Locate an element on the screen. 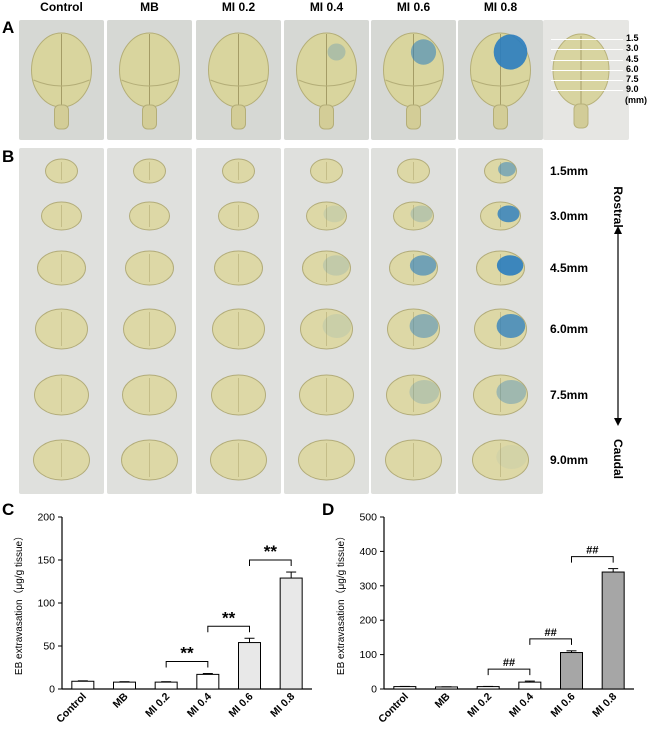  slice-depth-label: 6.0mm is located at coordinates (569, 329).